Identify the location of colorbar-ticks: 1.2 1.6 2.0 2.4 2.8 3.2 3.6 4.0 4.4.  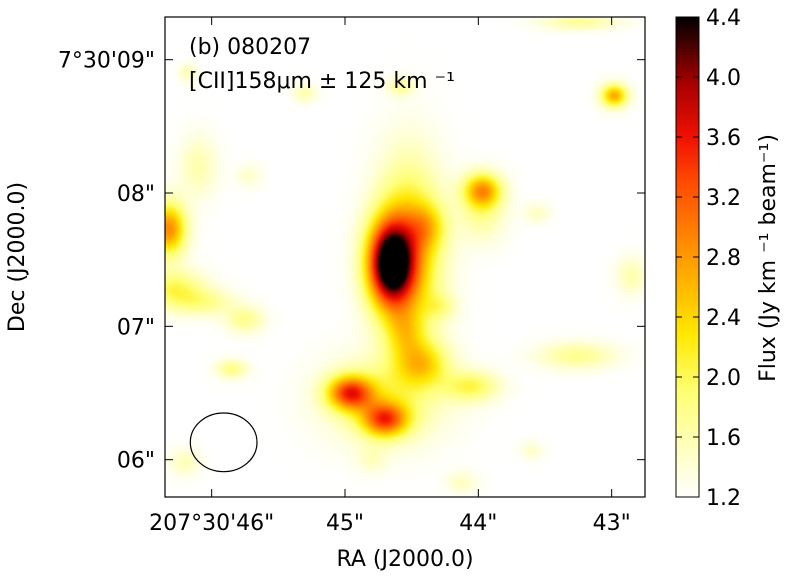
(708, 258).